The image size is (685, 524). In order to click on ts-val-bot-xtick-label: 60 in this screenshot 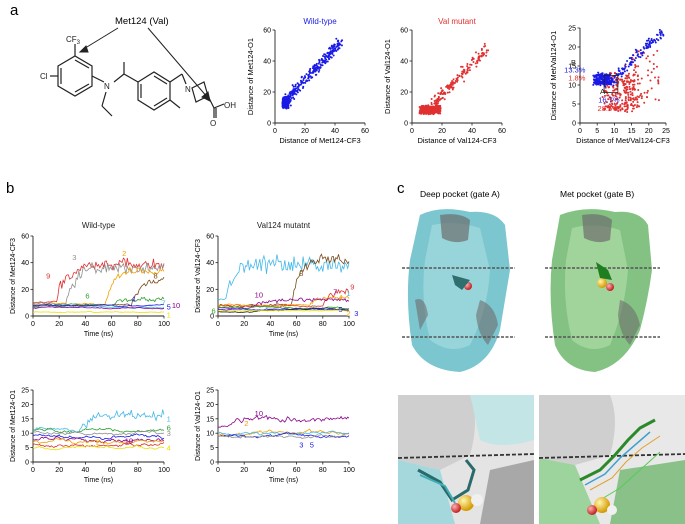, I will do `click(297, 470)`.